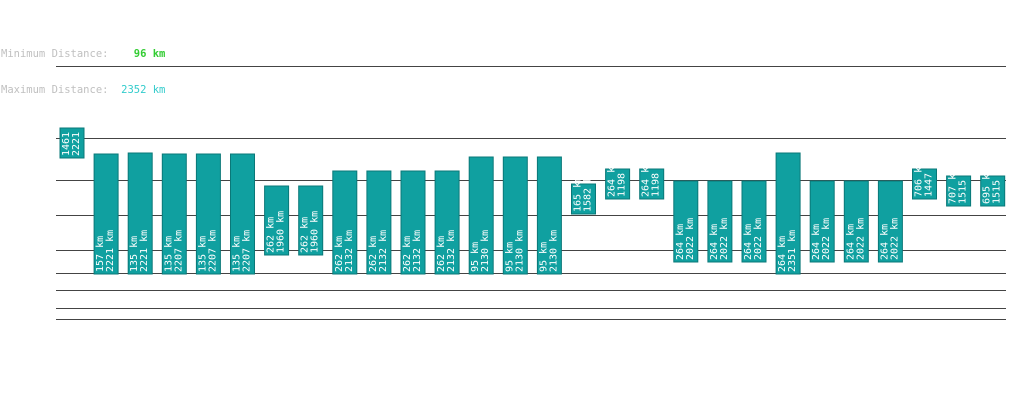 The image size is (1019, 402). Describe the element at coordinates (66, 144) in the screenshot. I see `bar-label: 1461` at that location.